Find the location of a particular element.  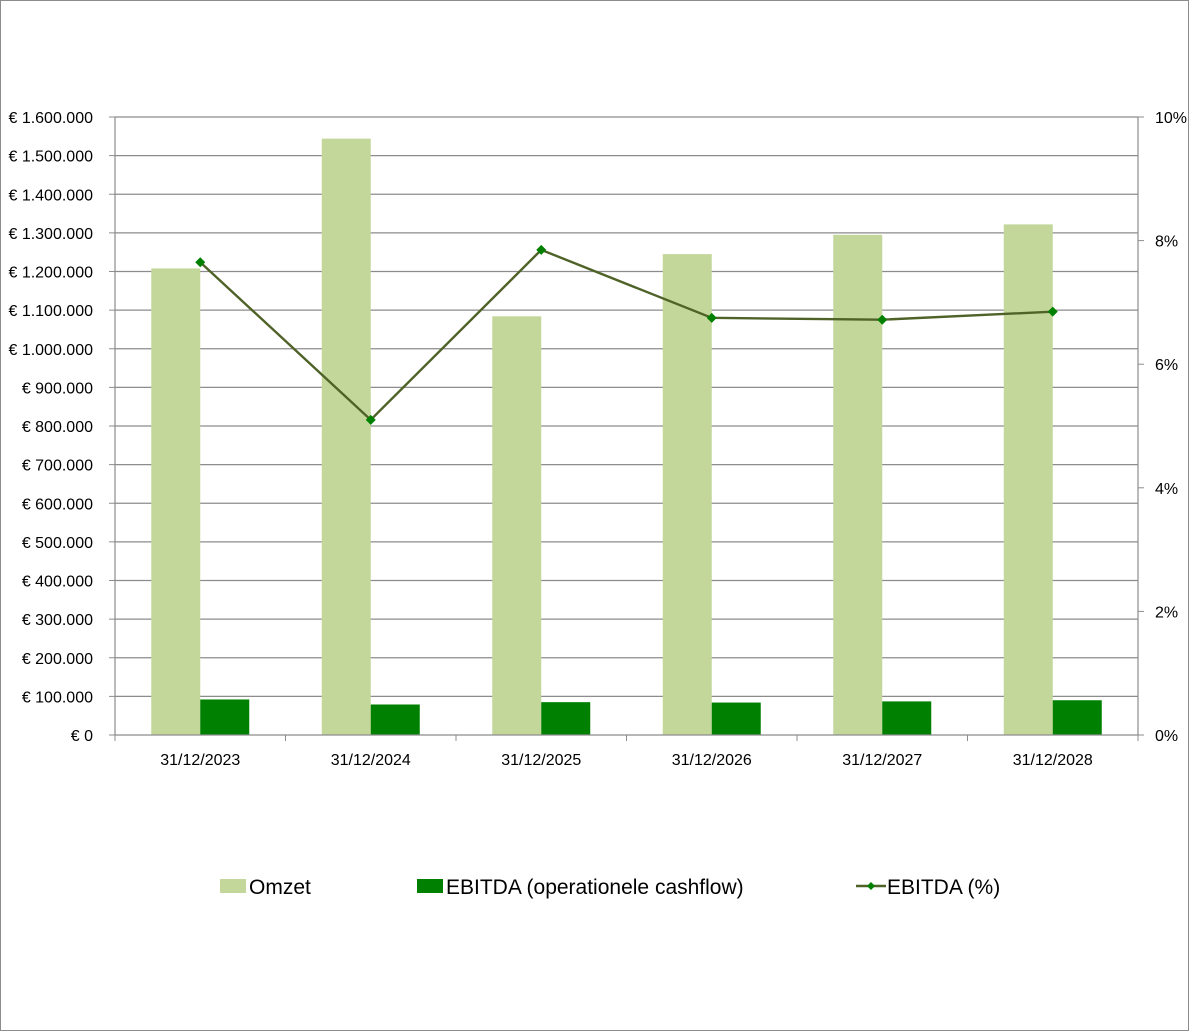

ebitda-pct-polyline is located at coordinates (626, 335).